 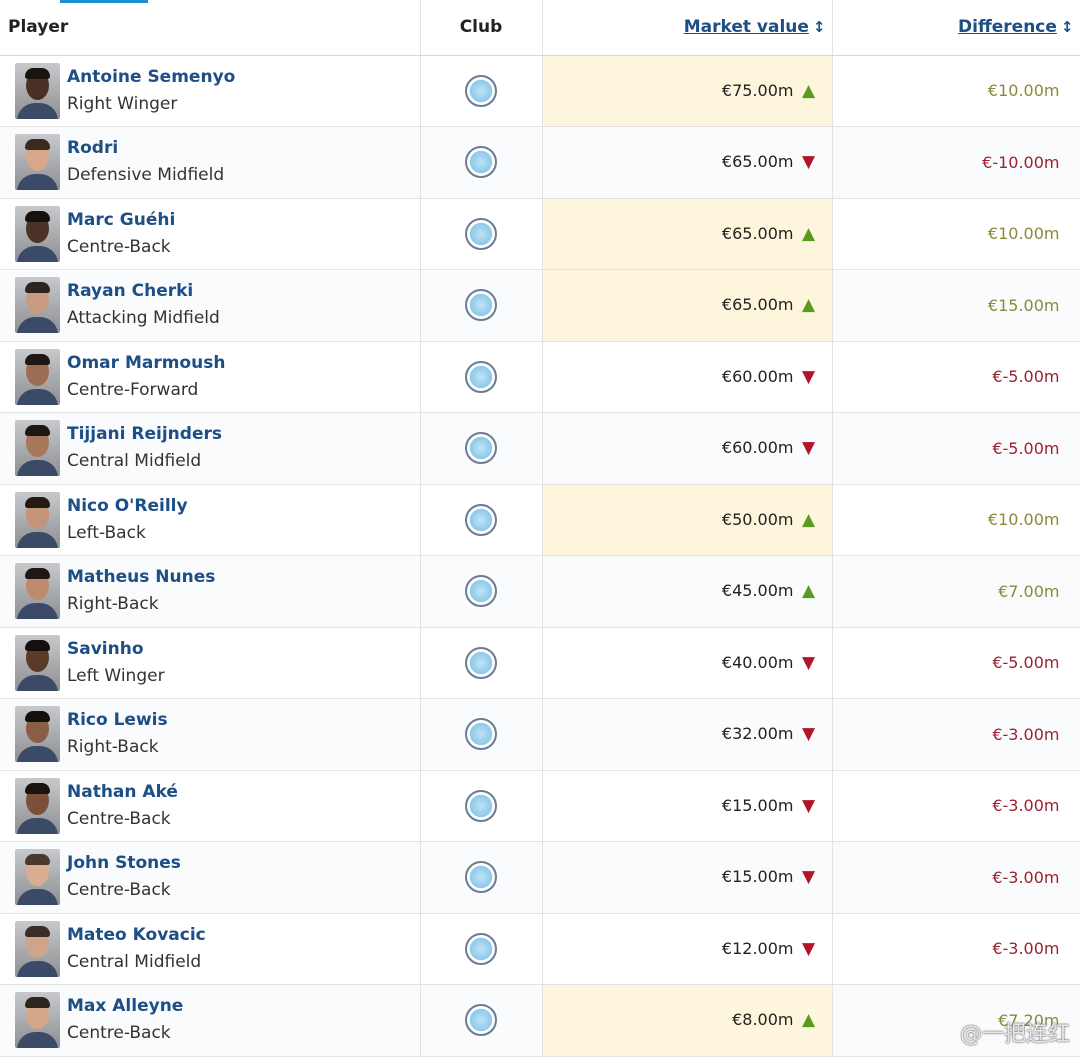 What do you see at coordinates (105, 648) in the screenshot?
I see `player-name-link: Savinho` at bounding box center [105, 648].